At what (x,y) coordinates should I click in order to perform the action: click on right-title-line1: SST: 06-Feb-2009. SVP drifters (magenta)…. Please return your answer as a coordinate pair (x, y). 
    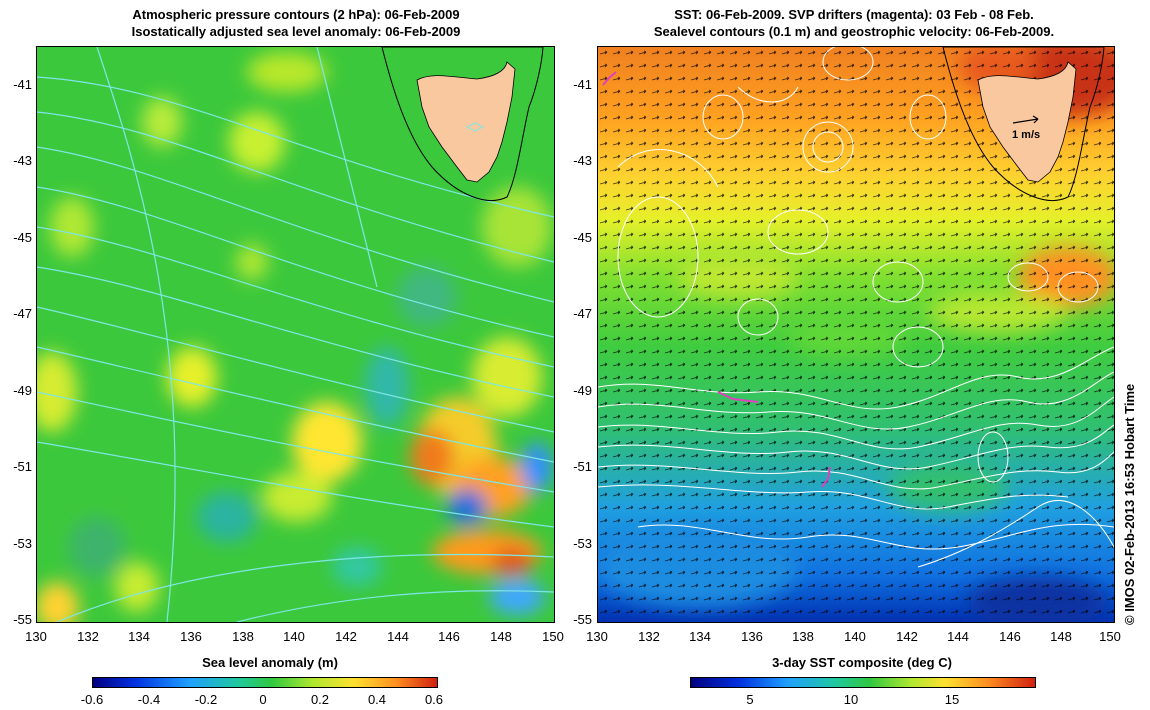
    Looking at the image, I should click on (854, 14).